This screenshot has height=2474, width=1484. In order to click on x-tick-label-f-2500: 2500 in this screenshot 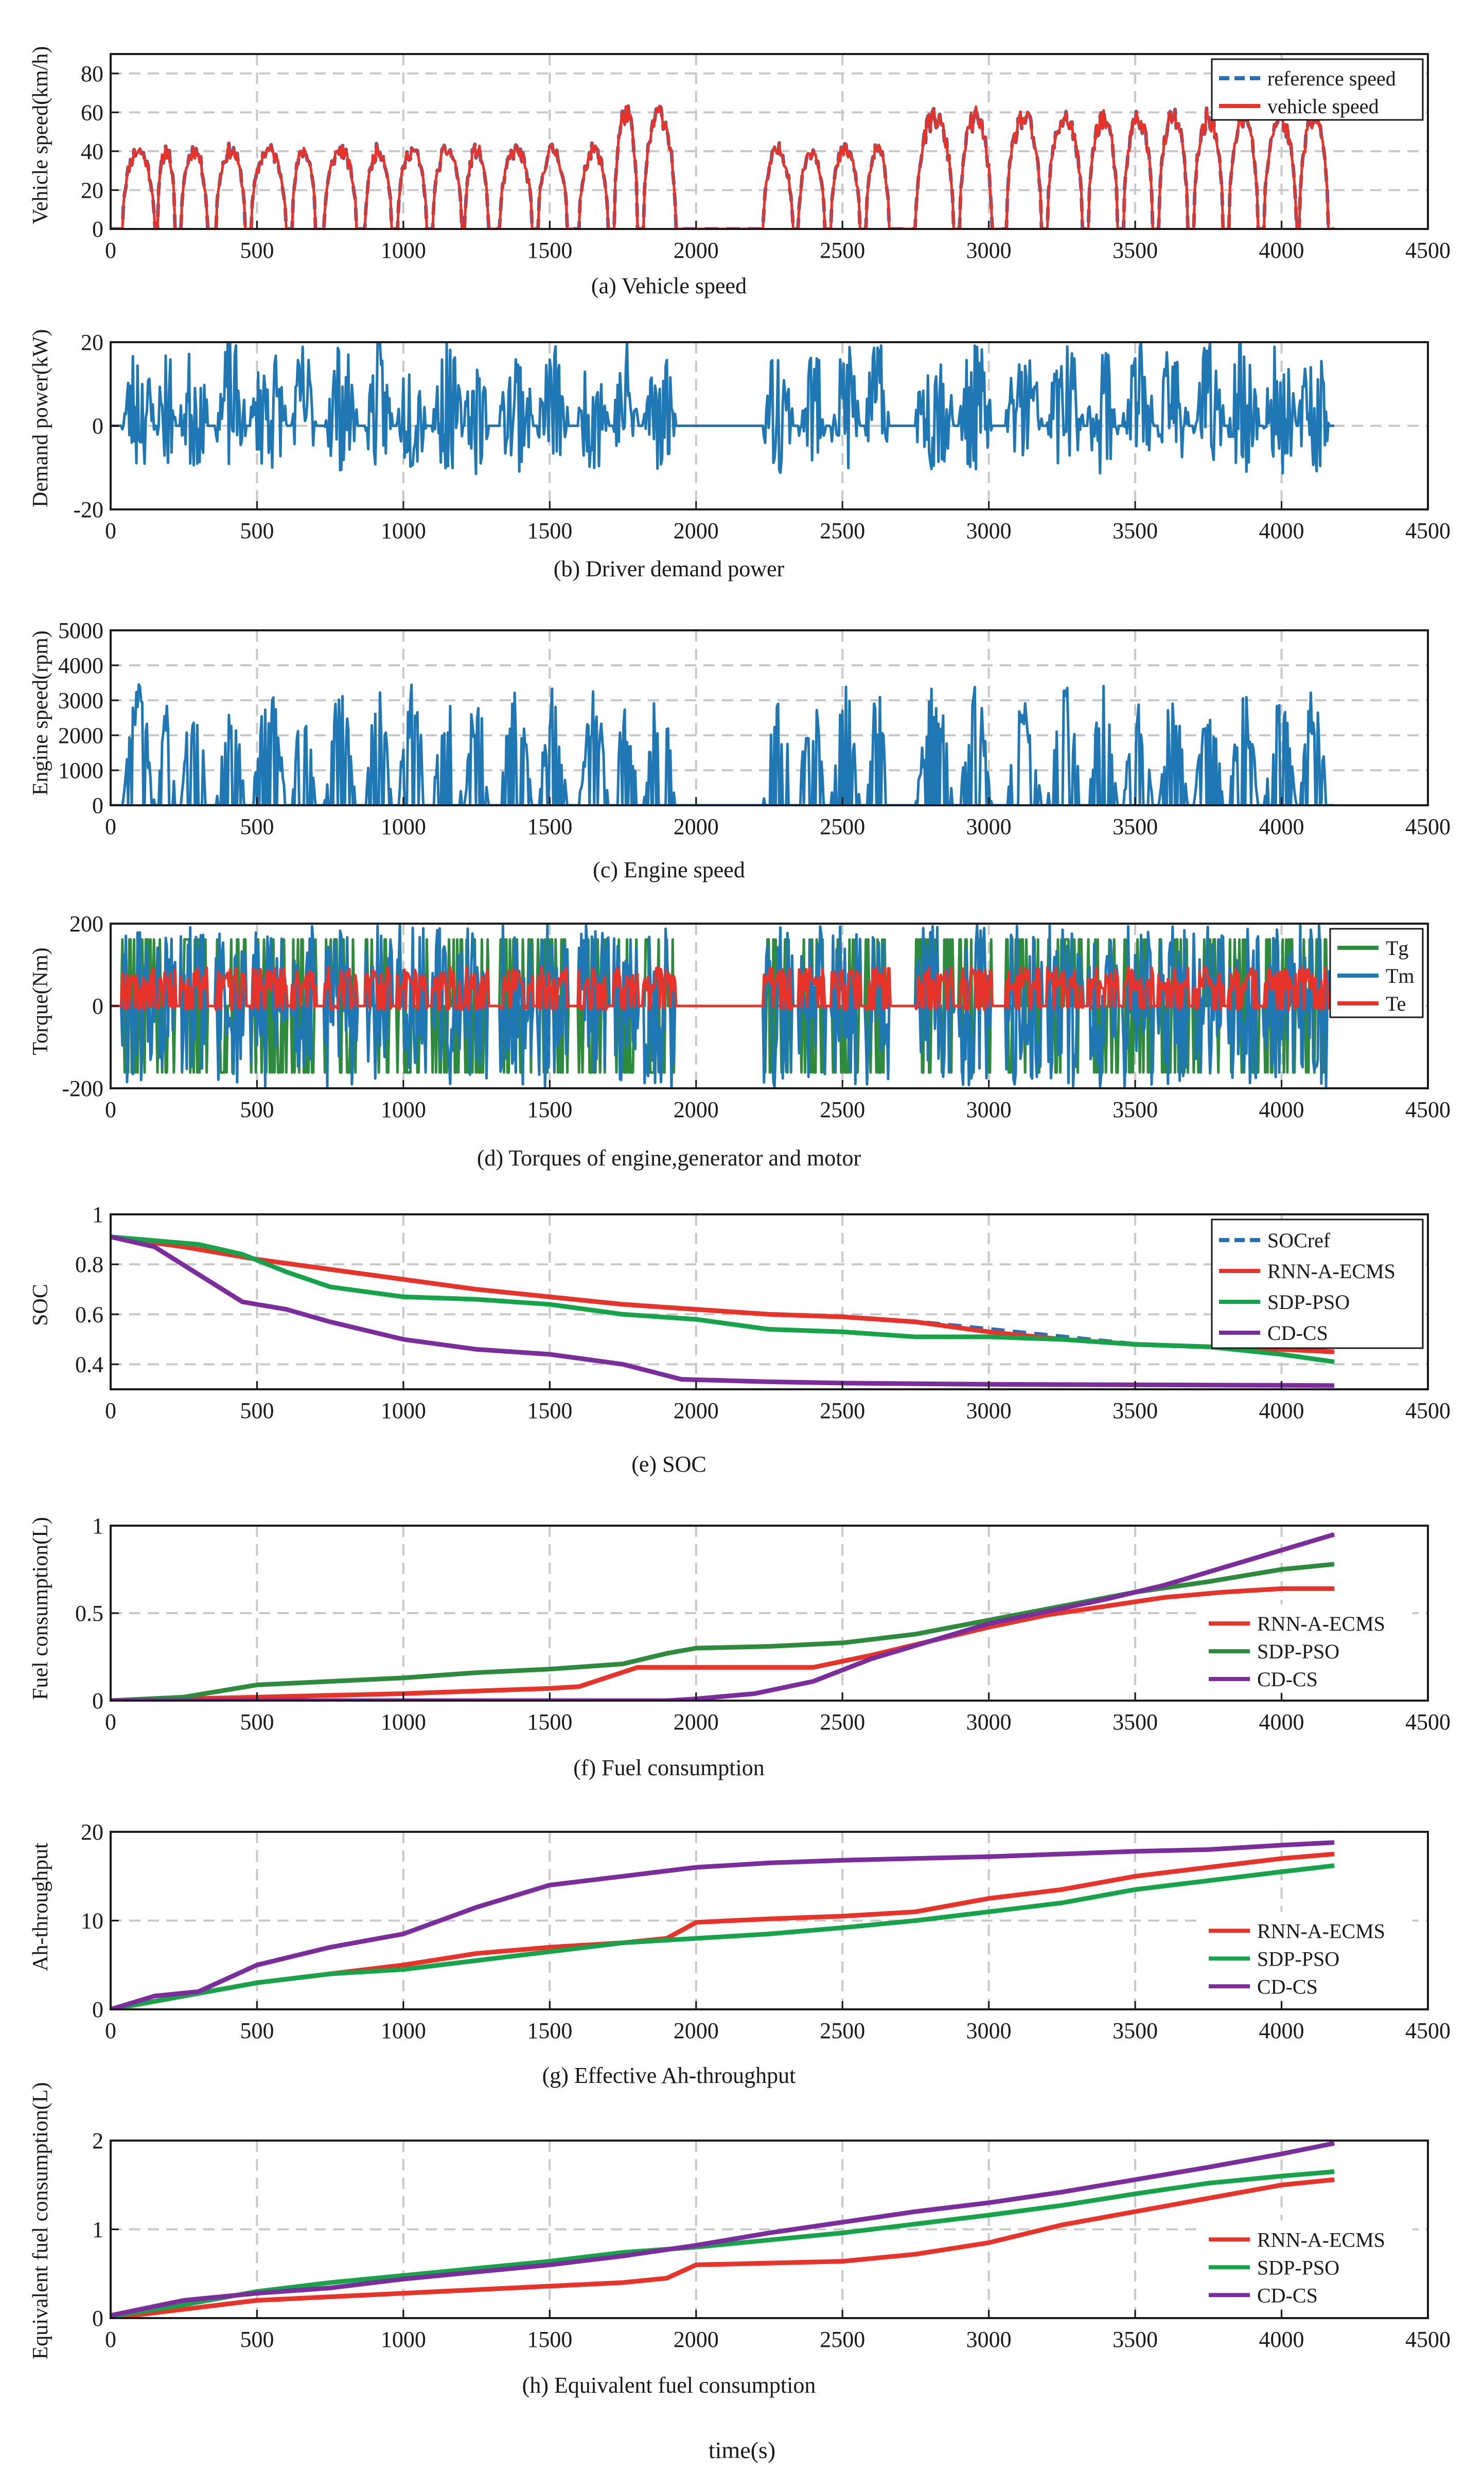, I will do `click(842, 1722)`.